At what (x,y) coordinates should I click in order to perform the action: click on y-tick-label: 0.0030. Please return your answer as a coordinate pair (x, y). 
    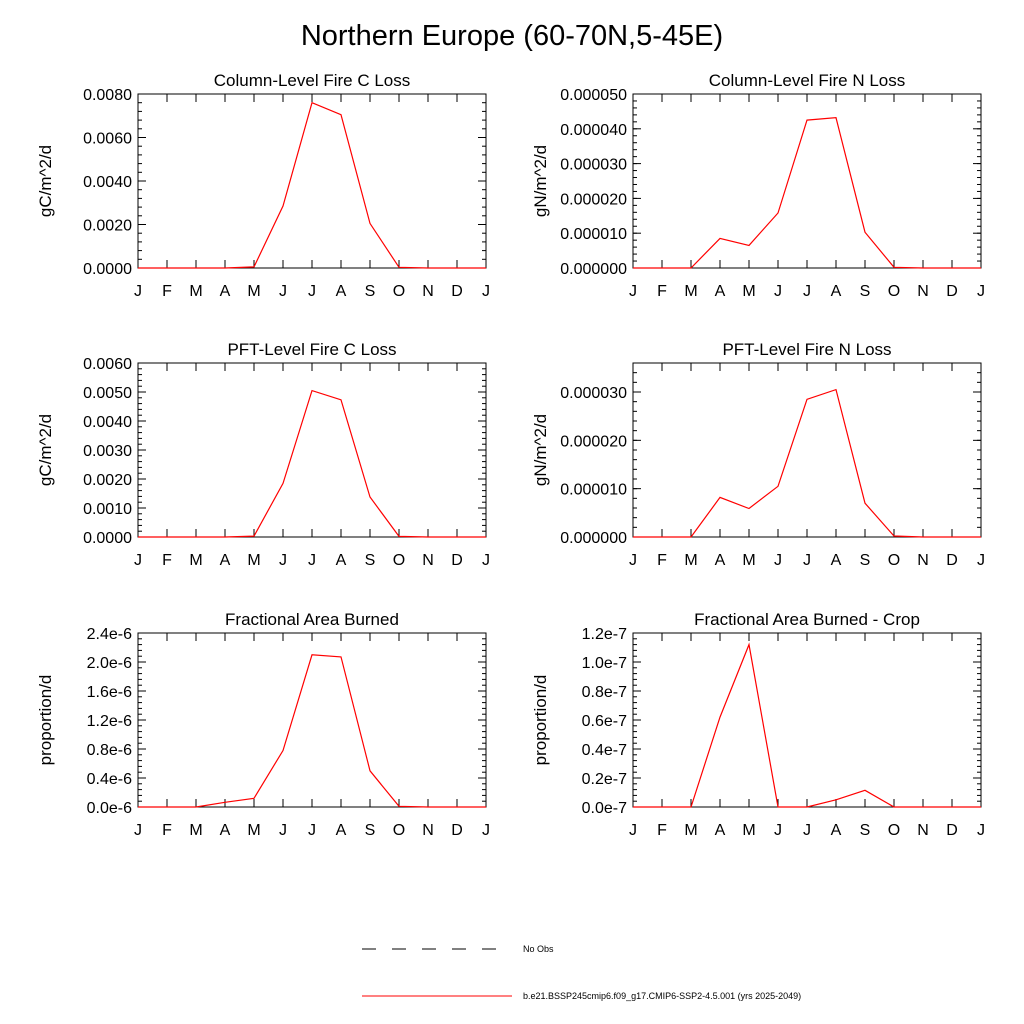
    Looking at the image, I should click on (107, 451).